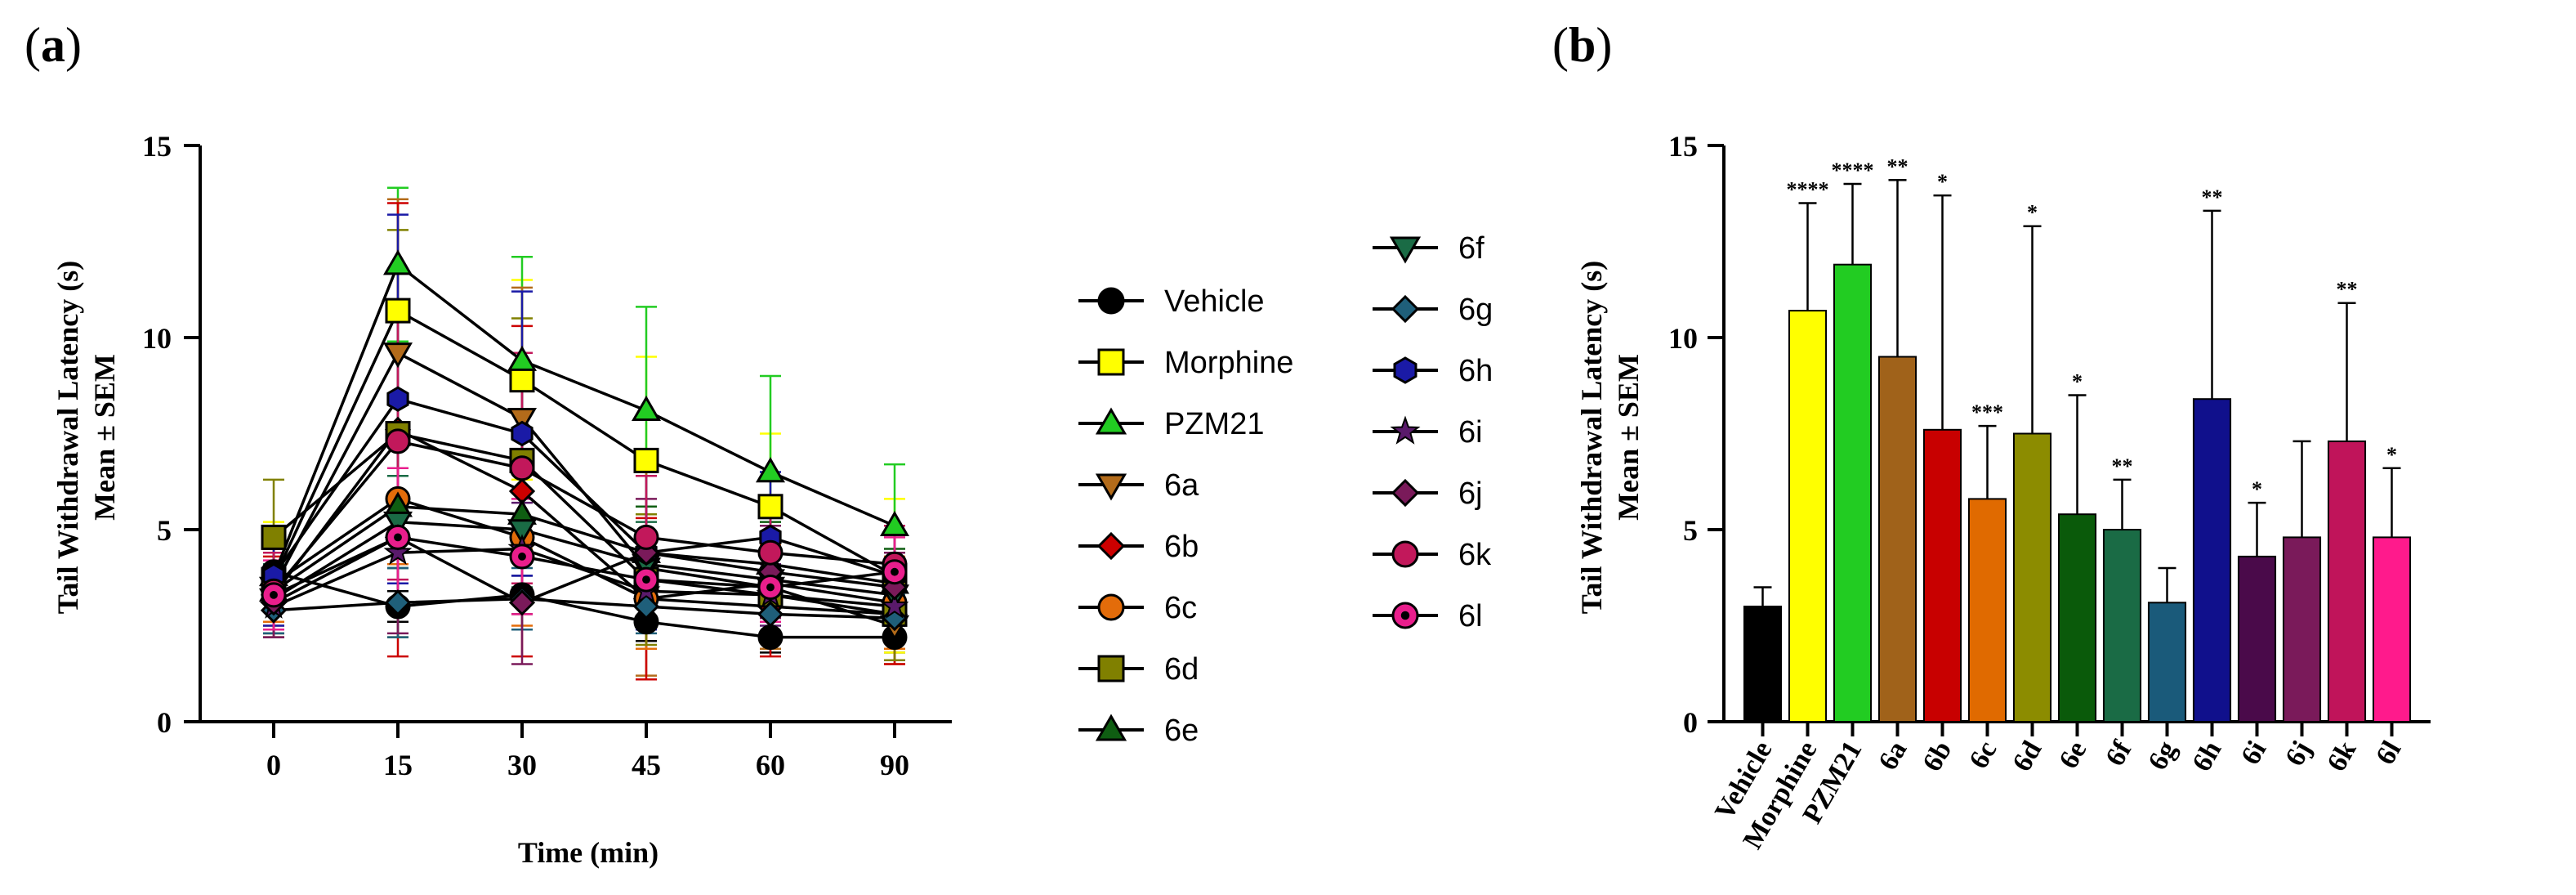  I want to click on bar-6k, so click(2347, 581).